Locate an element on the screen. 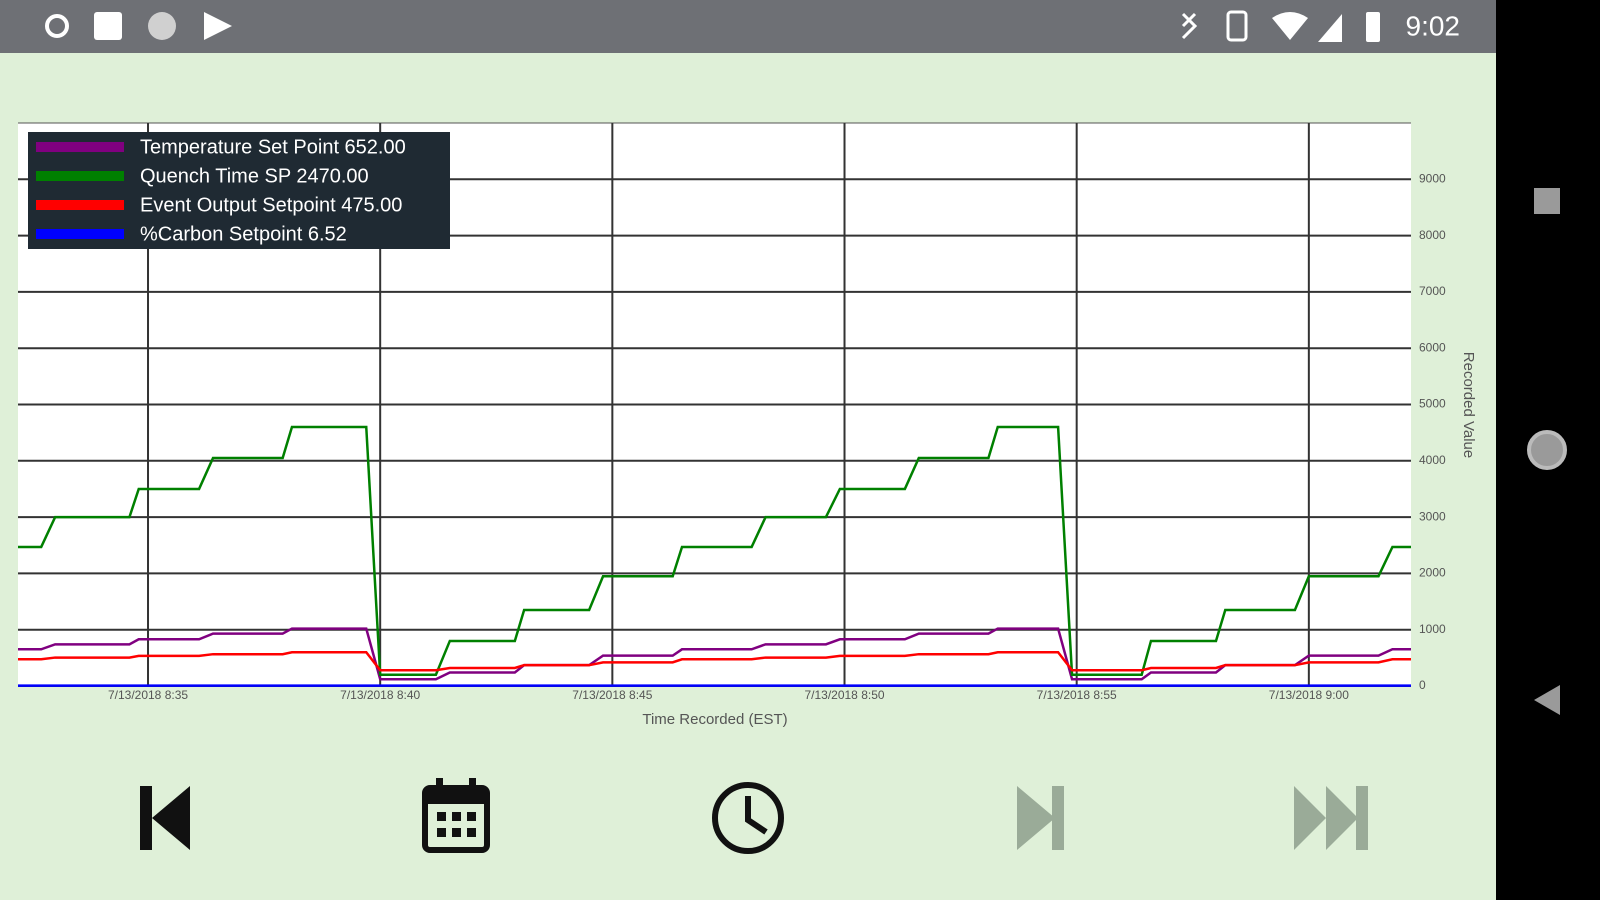 The height and width of the screenshot is (900, 1600). y-tick-label: 3000 is located at coordinates (1432, 516).